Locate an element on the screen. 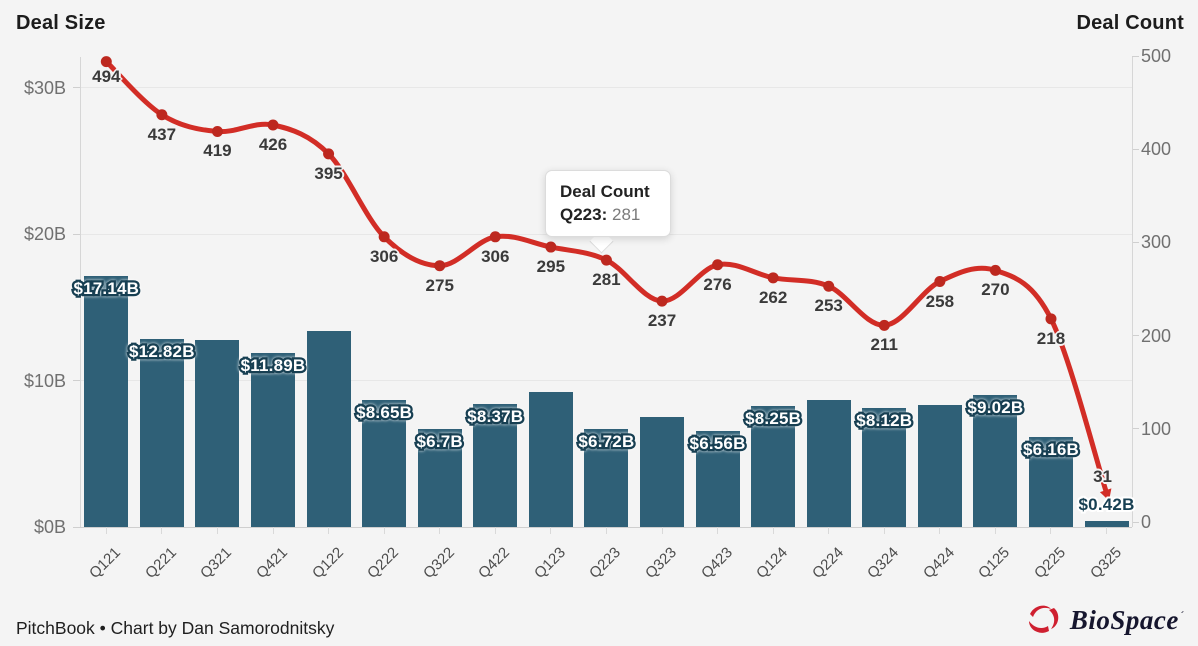 The width and height of the screenshot is (1198, 646). bar-value-label: $6.16B is located at coordinates (1051, 450).